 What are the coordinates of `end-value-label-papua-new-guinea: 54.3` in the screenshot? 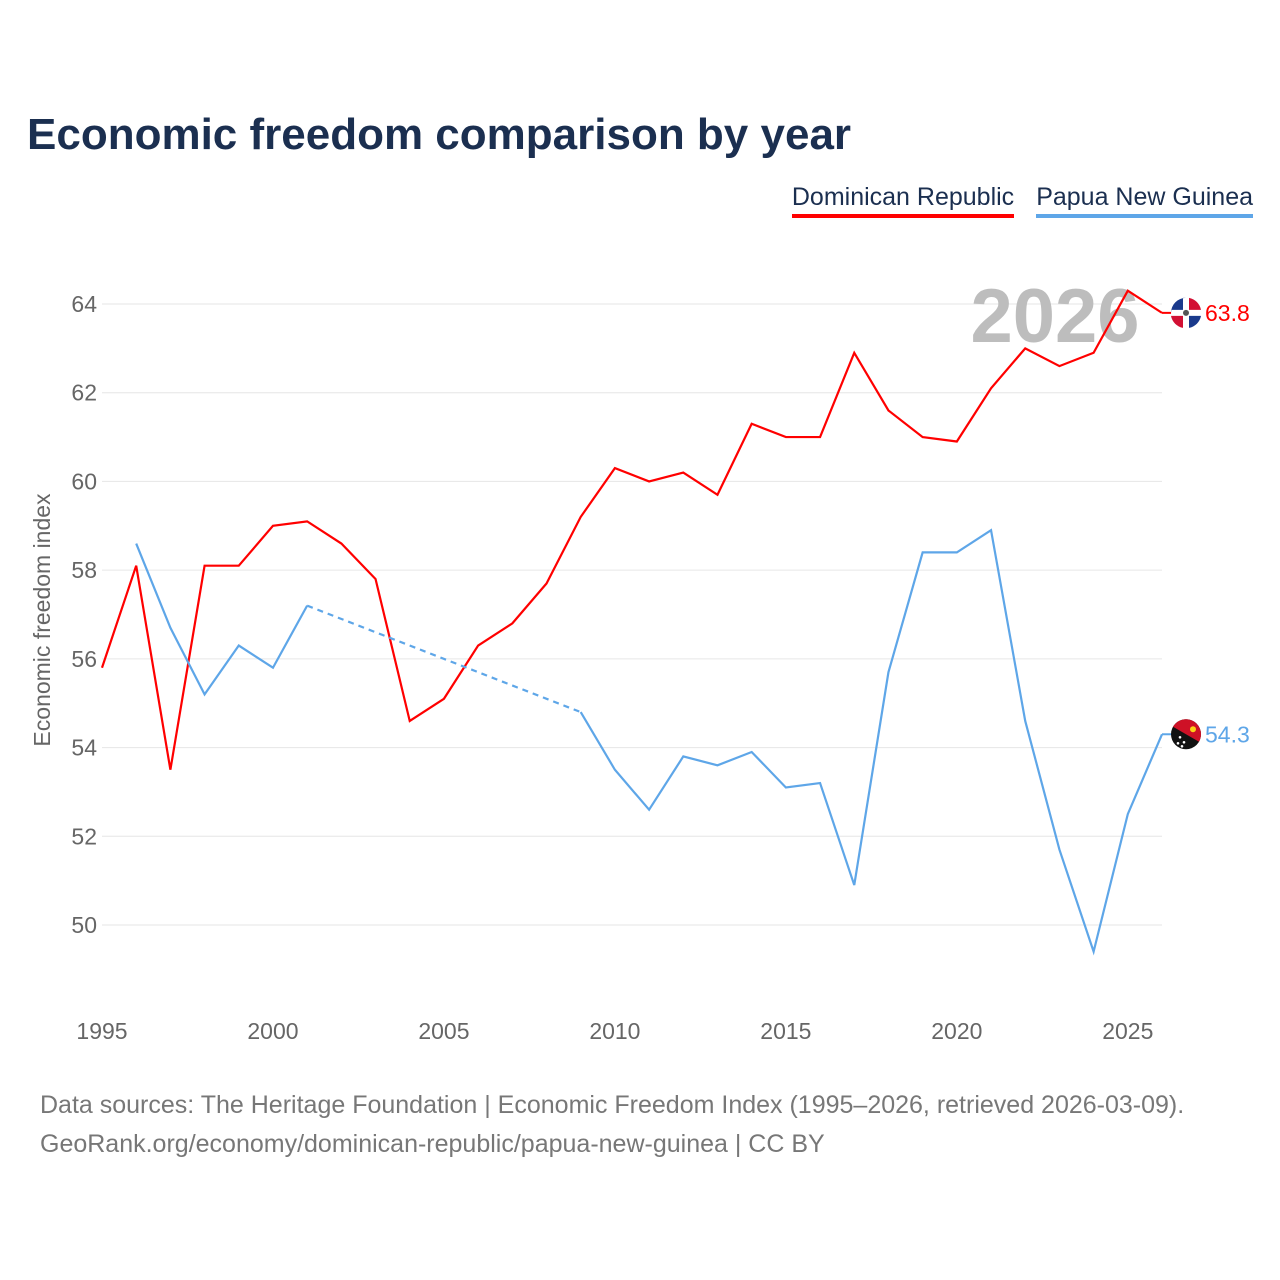 It's located at (1227, 734).